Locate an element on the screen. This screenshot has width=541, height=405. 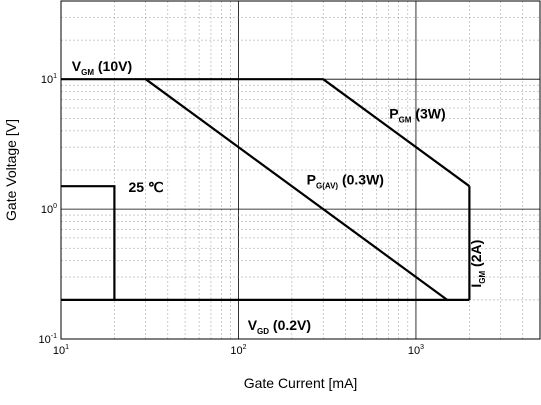
x-tick-label: 10³ is located at coordinates (416, 350).